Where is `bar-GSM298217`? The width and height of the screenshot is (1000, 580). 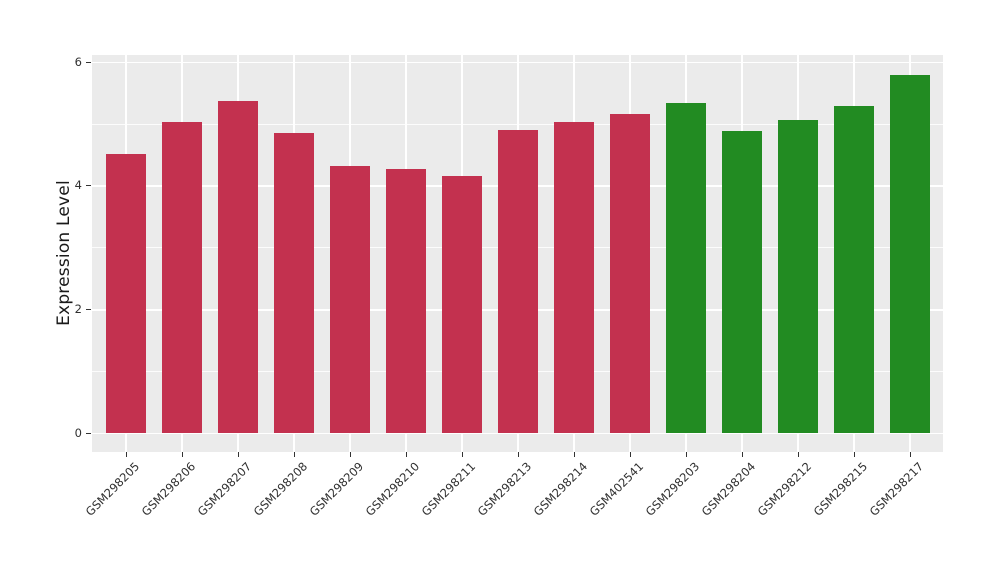 bar-GSM298217 is located at coordinates (910, 254).